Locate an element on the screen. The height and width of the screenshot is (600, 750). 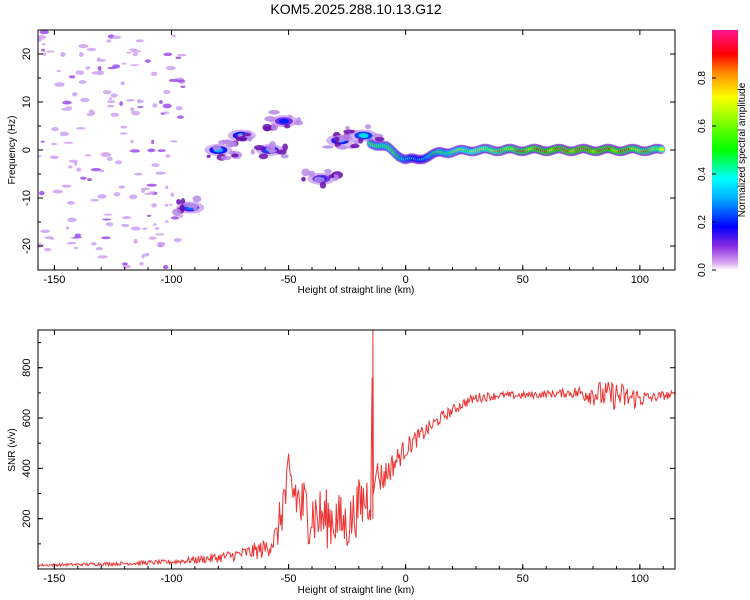
colorbar-tick-label: 0.2 is located at coordinates (702, 222).